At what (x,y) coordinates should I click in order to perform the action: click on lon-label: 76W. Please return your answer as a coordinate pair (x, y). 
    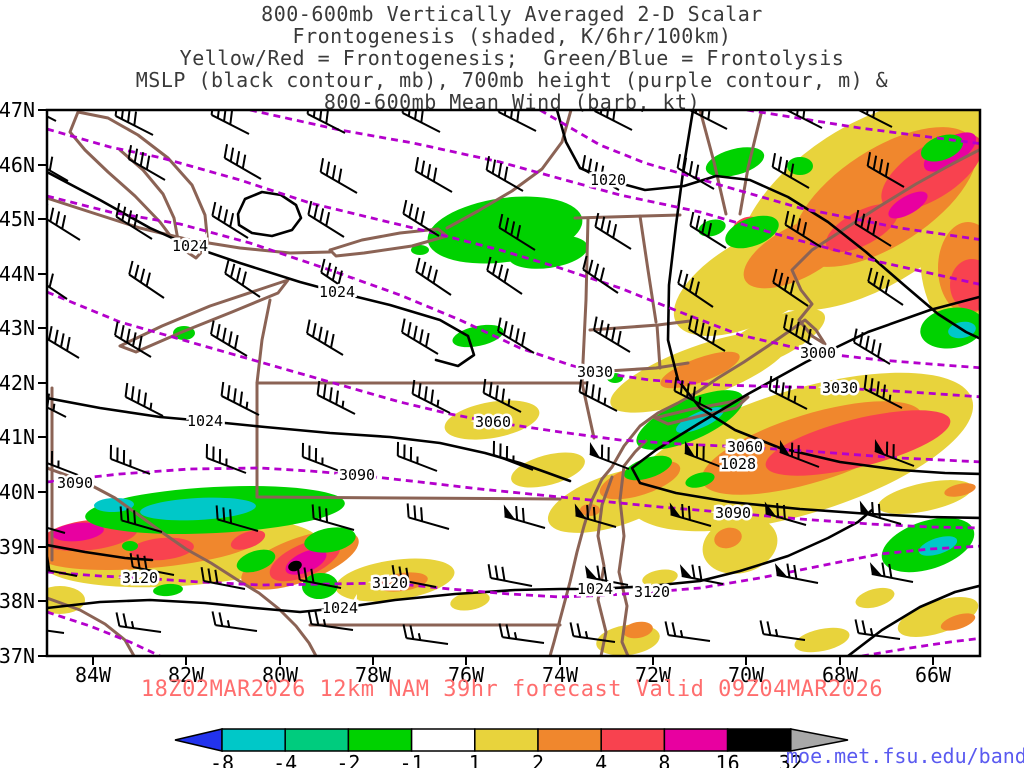
    Looking at the image, I should click on (466, 675).